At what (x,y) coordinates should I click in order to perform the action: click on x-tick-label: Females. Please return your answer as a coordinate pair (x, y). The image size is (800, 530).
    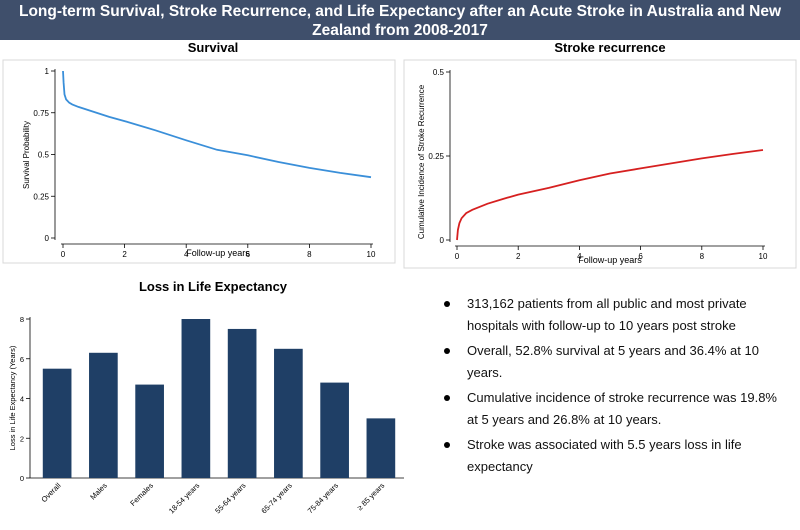
    Looking at the image, I should click on (141, 494).